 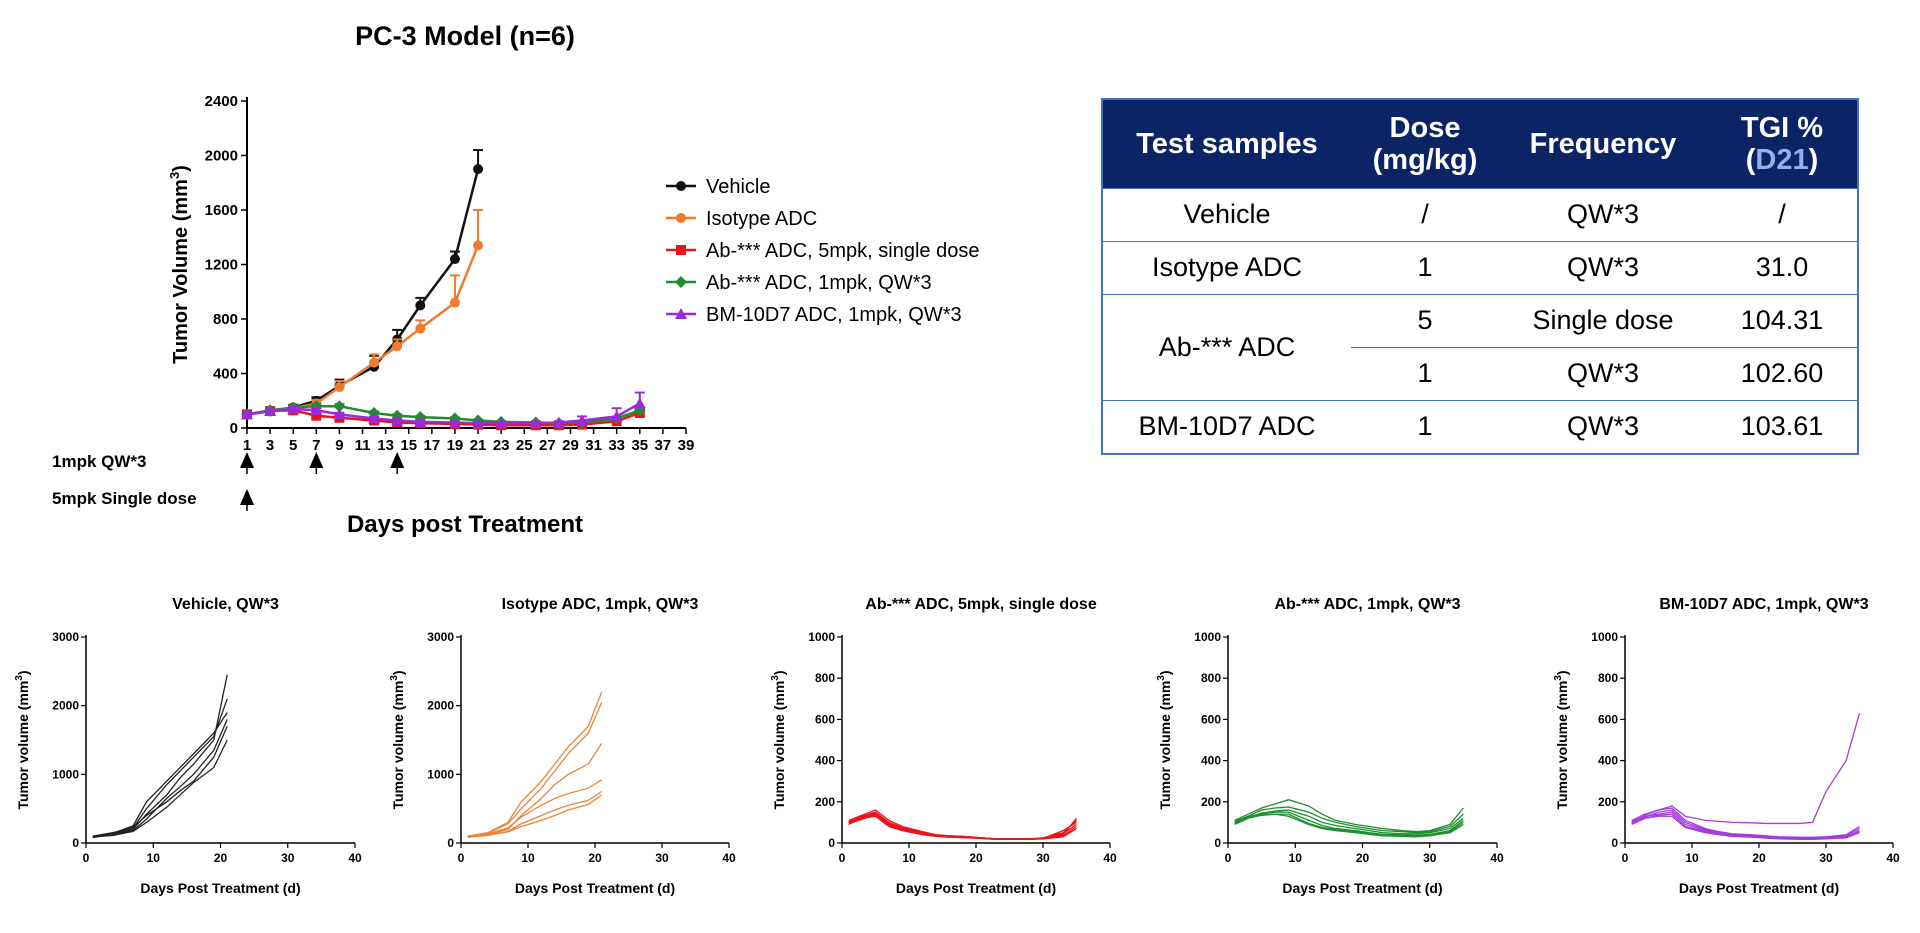 I want to click on small-y-tick-label: 800, so click(x=1211, y=678).